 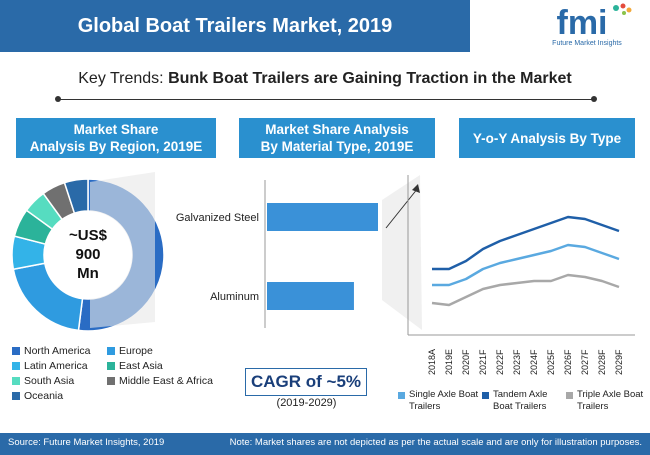 What do you see at coordinates (416, 188) in the screenshot?
I see `callout-arrow-head` at bounding box center [416, 188].